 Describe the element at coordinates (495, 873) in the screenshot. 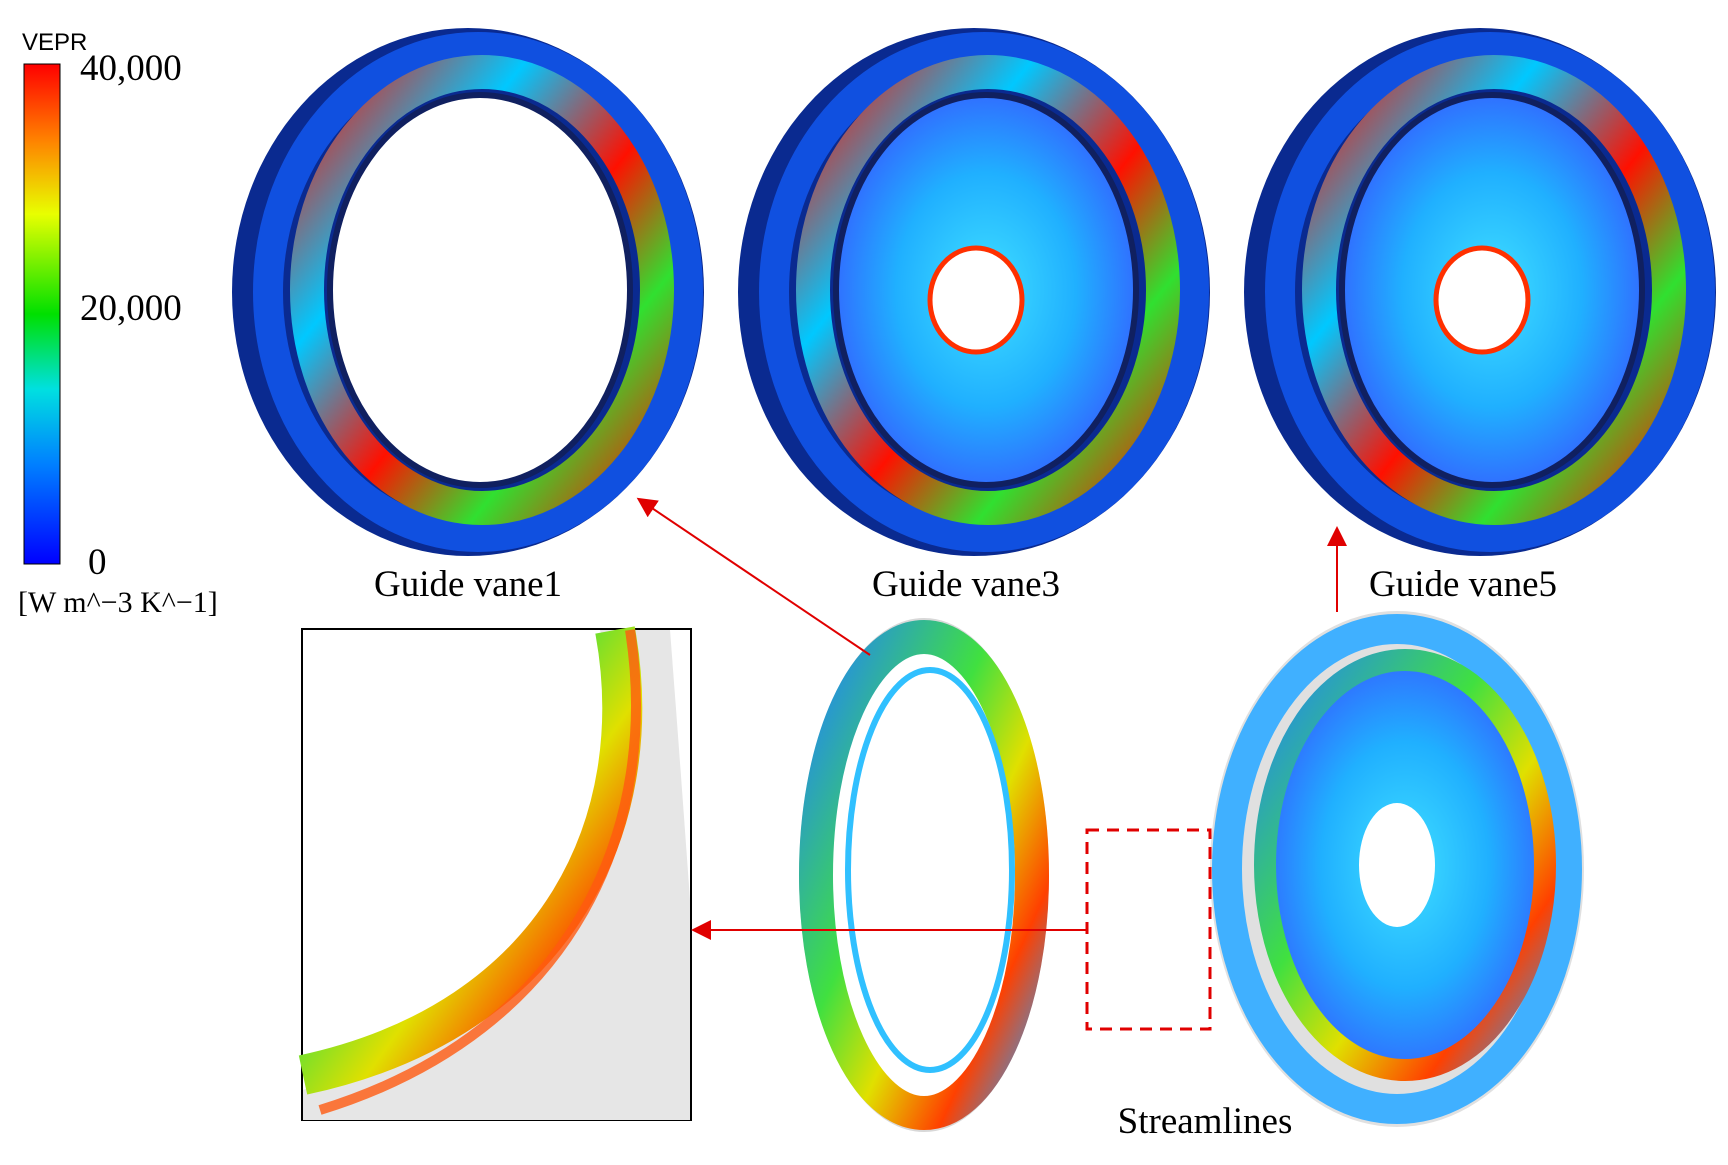

I see `inset` at that location.